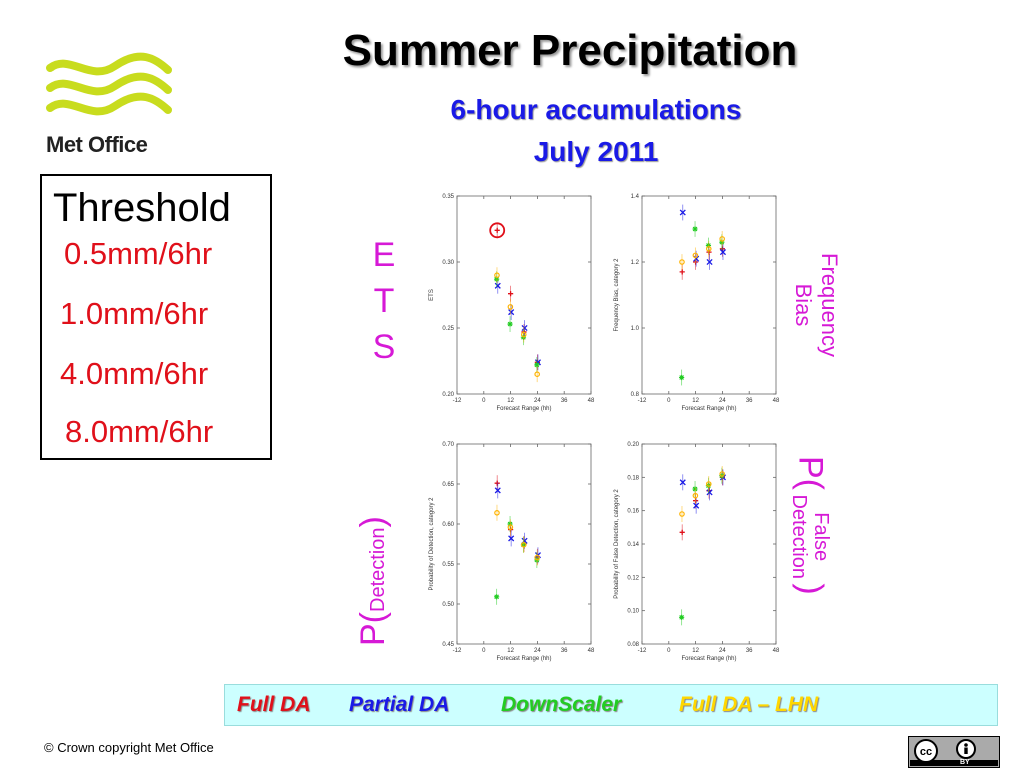 The image size is (1024, 773). Describe the element at coordinates (810, 473) in the screenshot. I see `p-false-prefix: P(` at that location.